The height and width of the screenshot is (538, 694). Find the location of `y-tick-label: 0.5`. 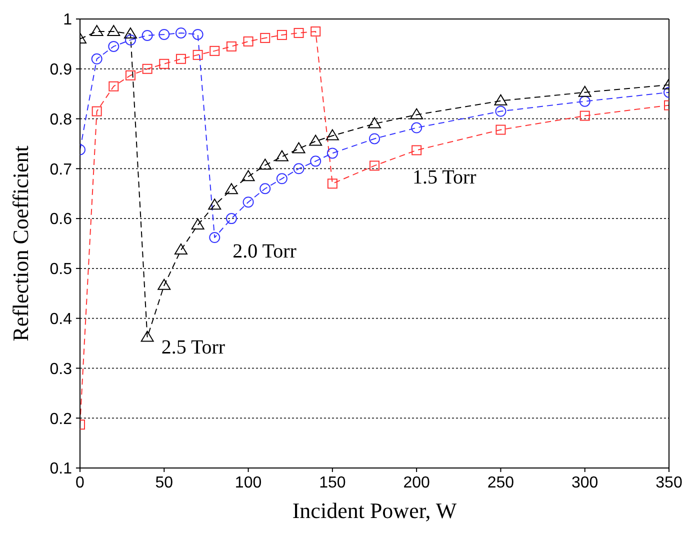

y-tick-label: 0.5 is located at coordinates (61, 269).